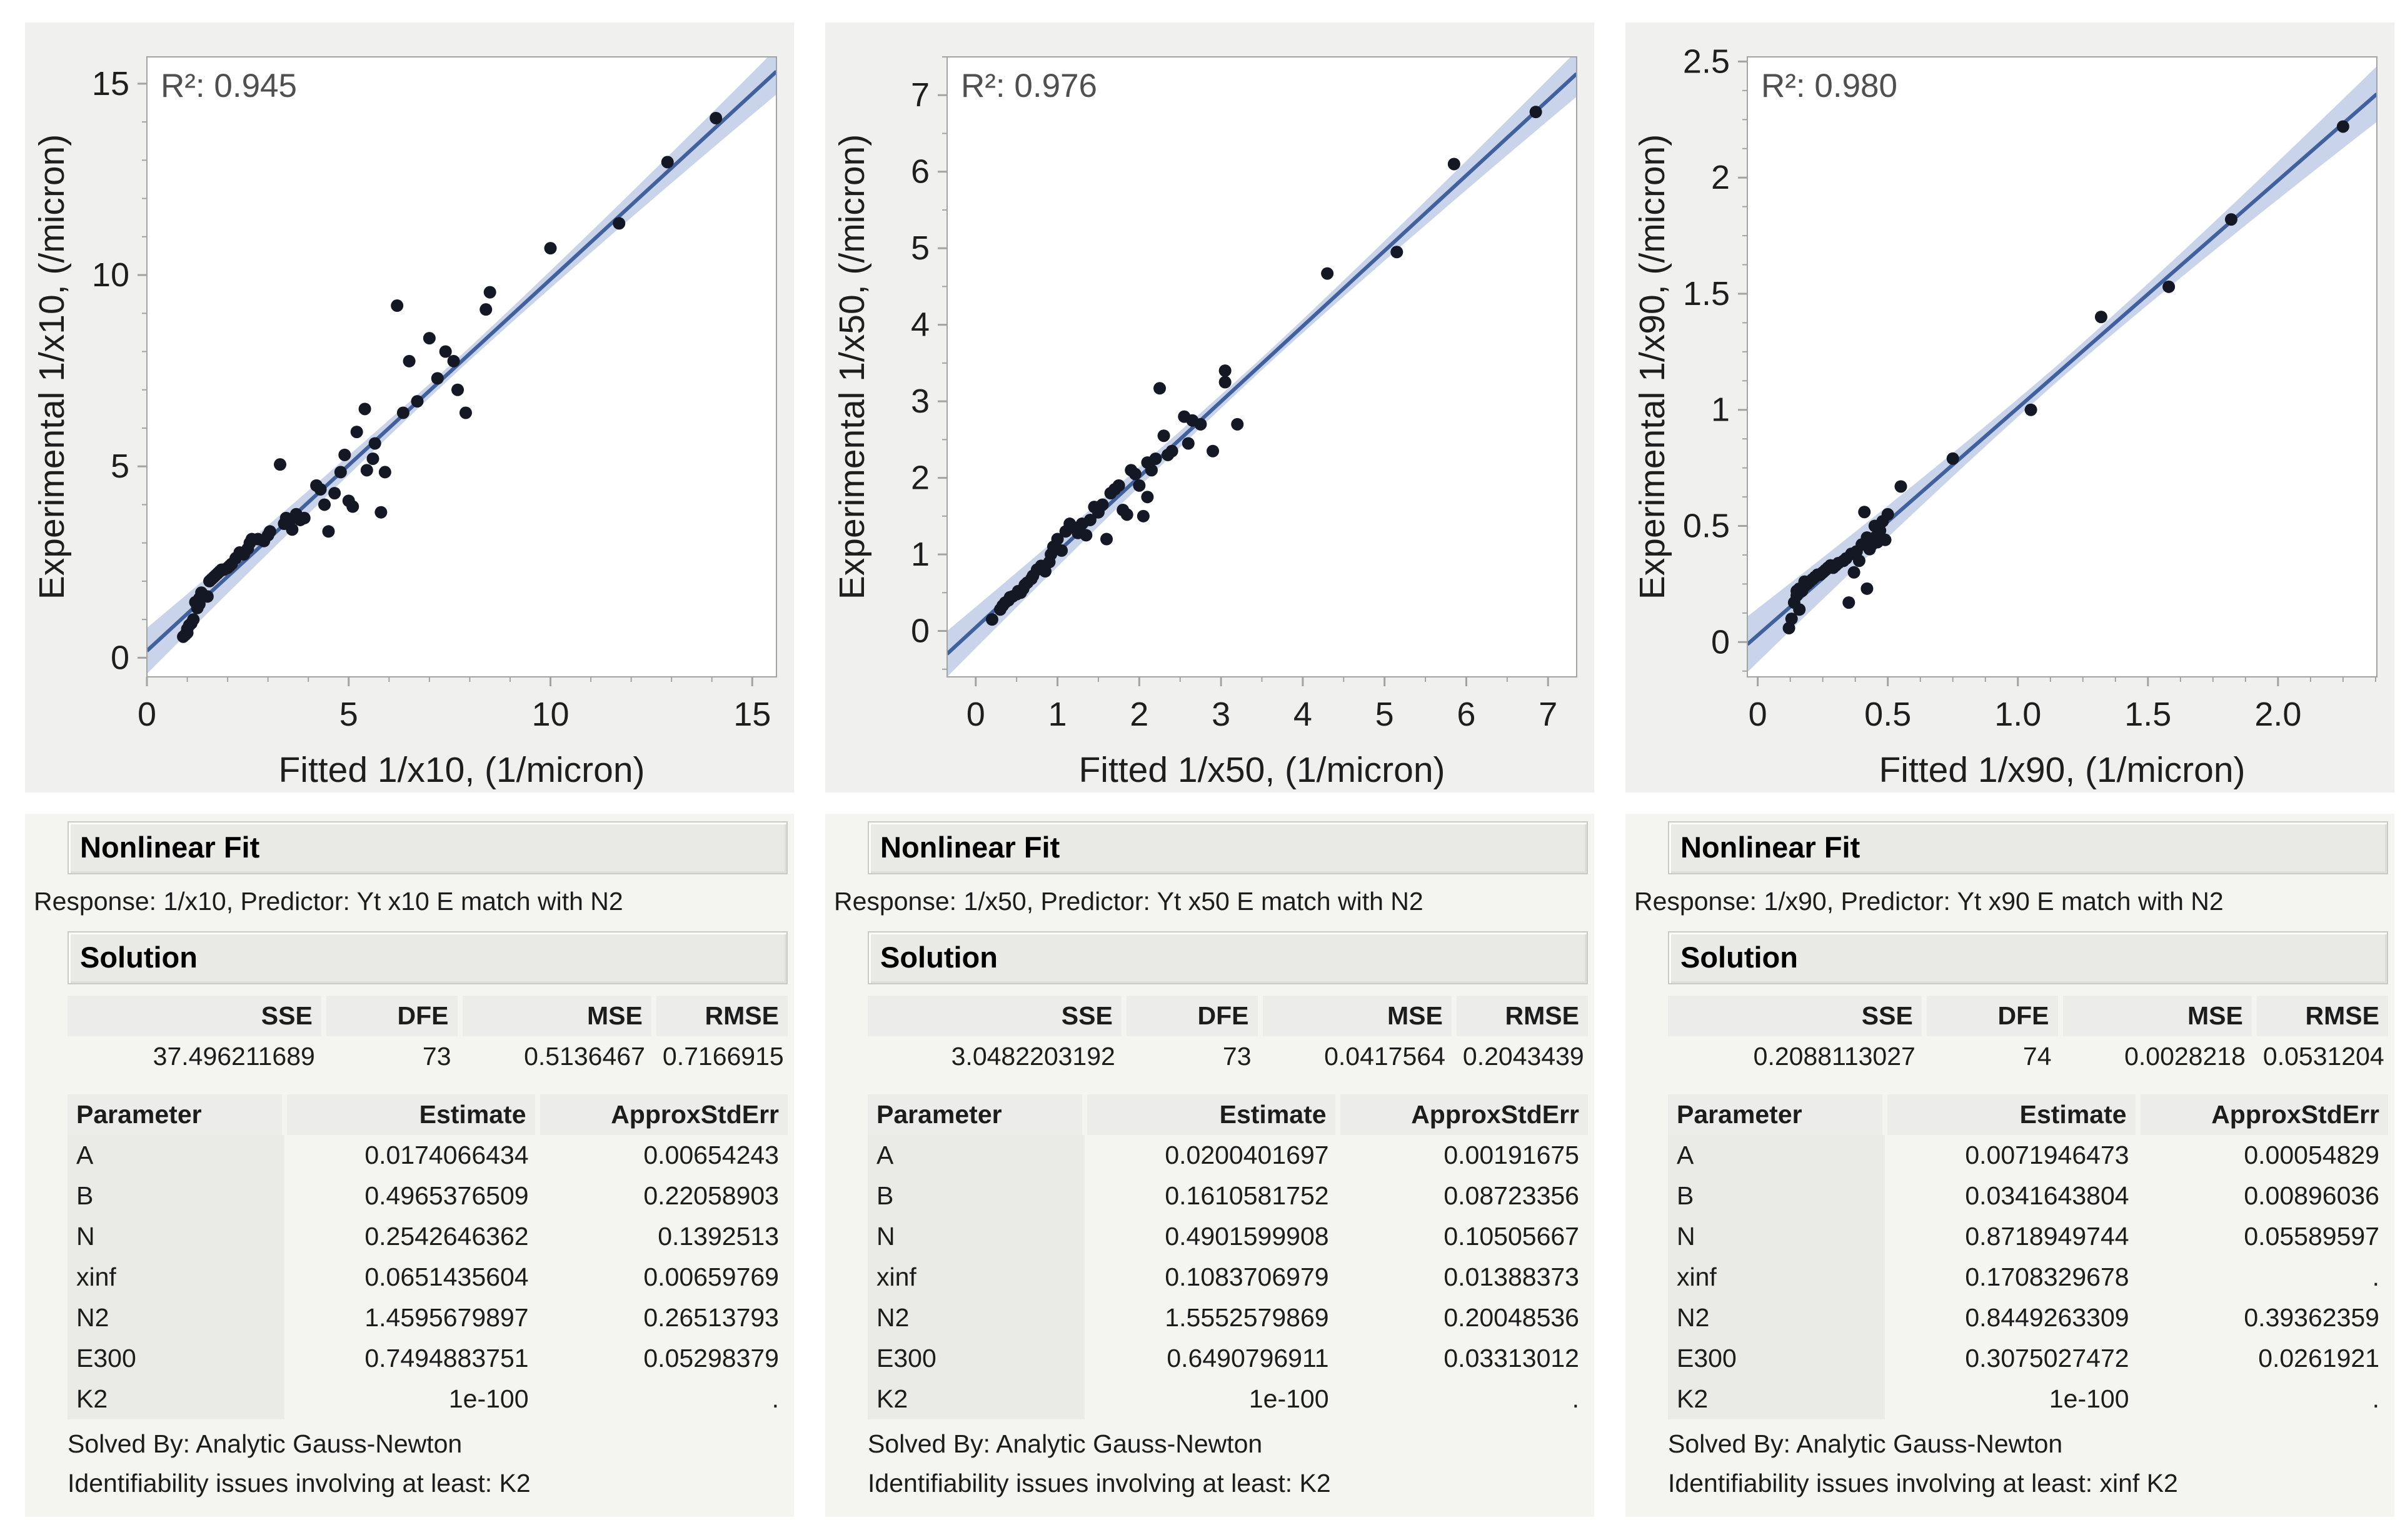  What do you see at coordinates (1210, 1114) in the screenshot?
I see `parameter-header-estimate: Estimate` at bounding box center [1210, 1114].